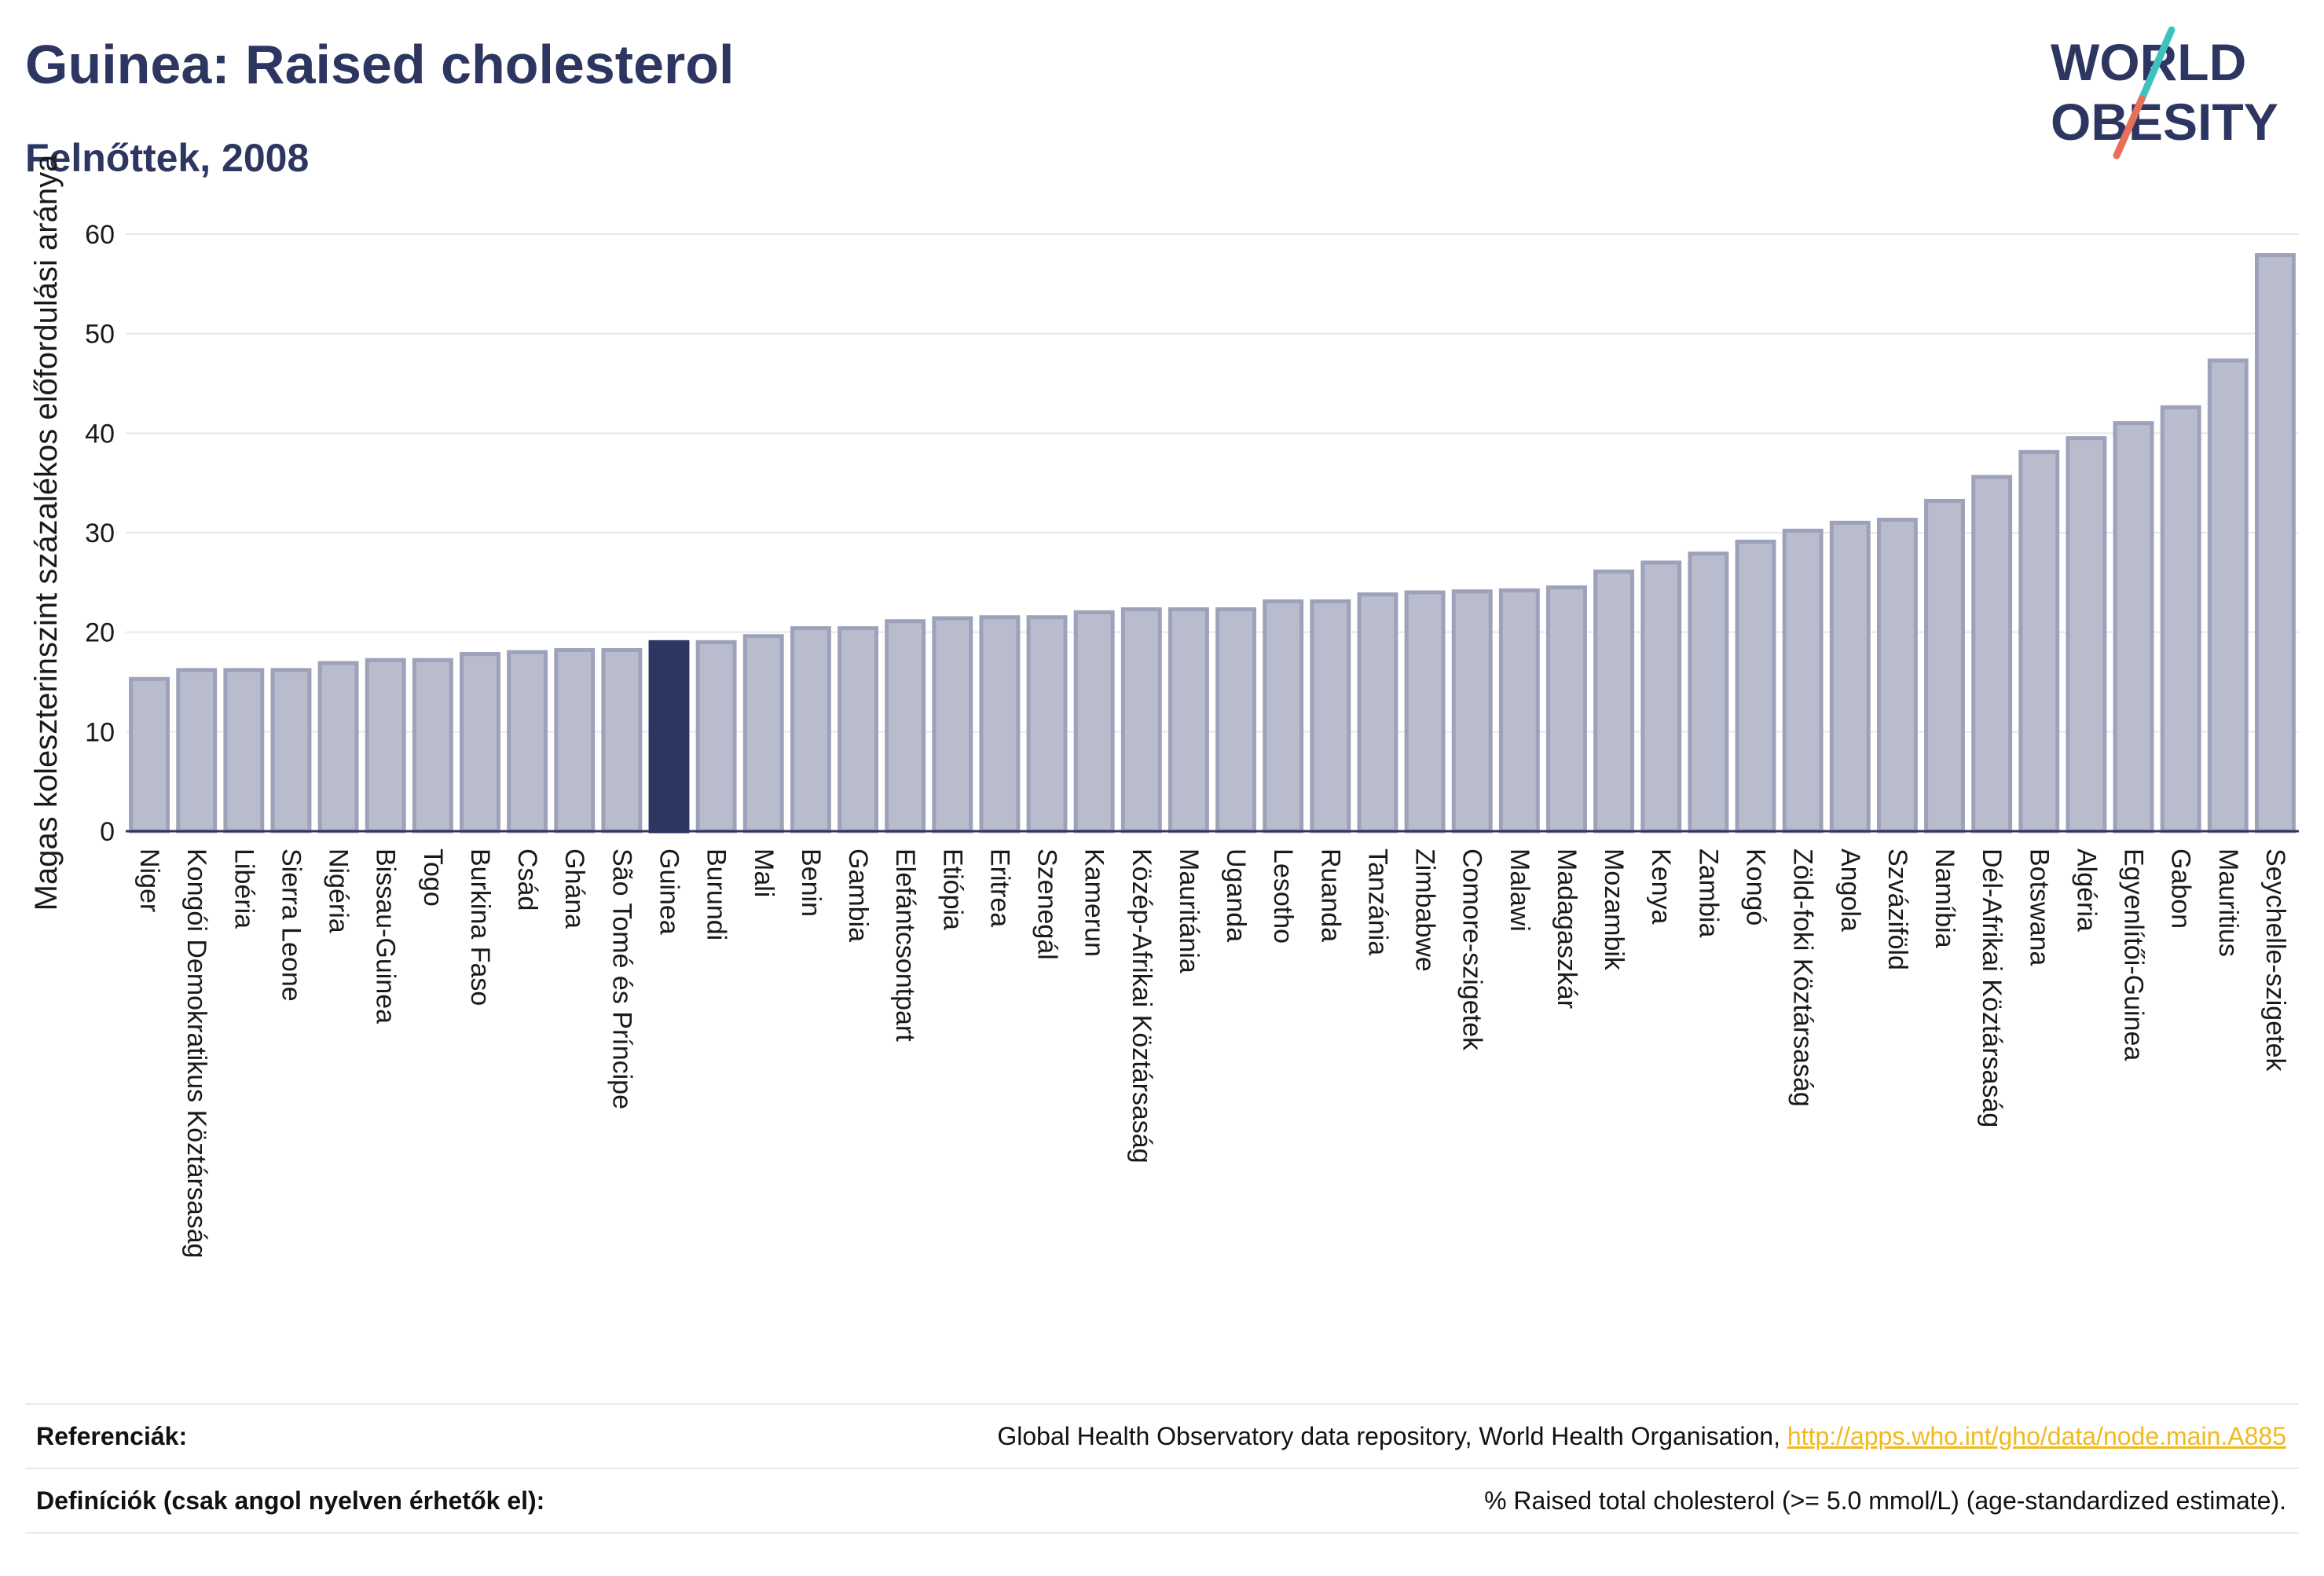 The height and width of the screenshot is (1576, 2324). Describe the element at coordinates (2181, 888) in the screenshot. I see `x-tick-label: Gabon` at that location.